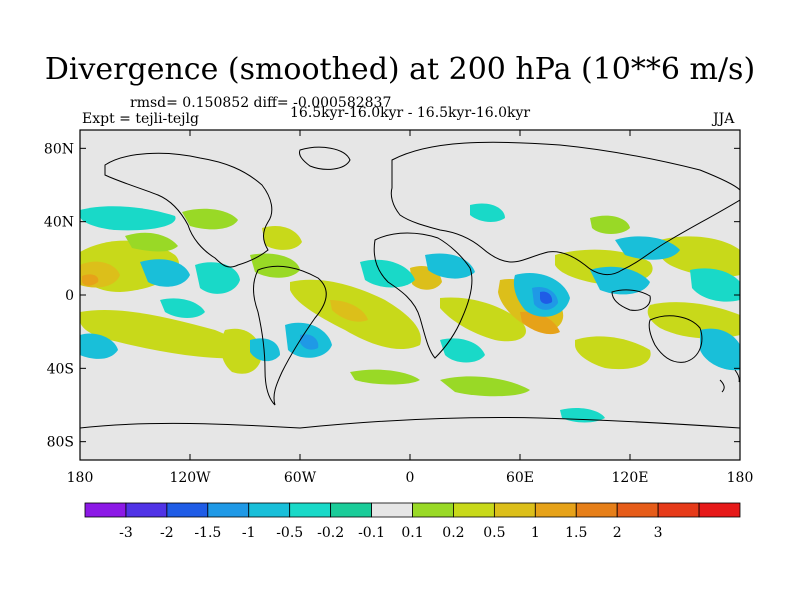 This screenshot has height=600, width=800. Describe the element at coordinates (412, 521) in the screenshot. I see `colorbar: -3 -2 -1.5 -1 -0.5 -0.2 -0.1 0.1 0.2 0.5 1 1.5 2 3` at that location.